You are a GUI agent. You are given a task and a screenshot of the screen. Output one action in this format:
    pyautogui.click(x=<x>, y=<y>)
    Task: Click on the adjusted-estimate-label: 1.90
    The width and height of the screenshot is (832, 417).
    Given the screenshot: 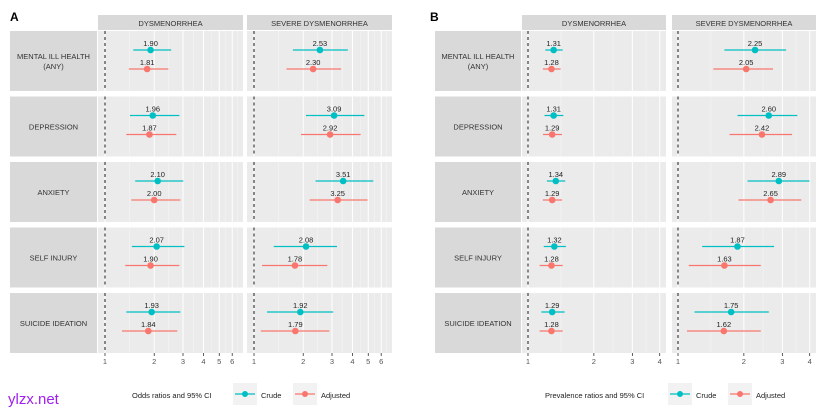 What is the action you would take?
    pyautogui.click(x=150, y=259)
    